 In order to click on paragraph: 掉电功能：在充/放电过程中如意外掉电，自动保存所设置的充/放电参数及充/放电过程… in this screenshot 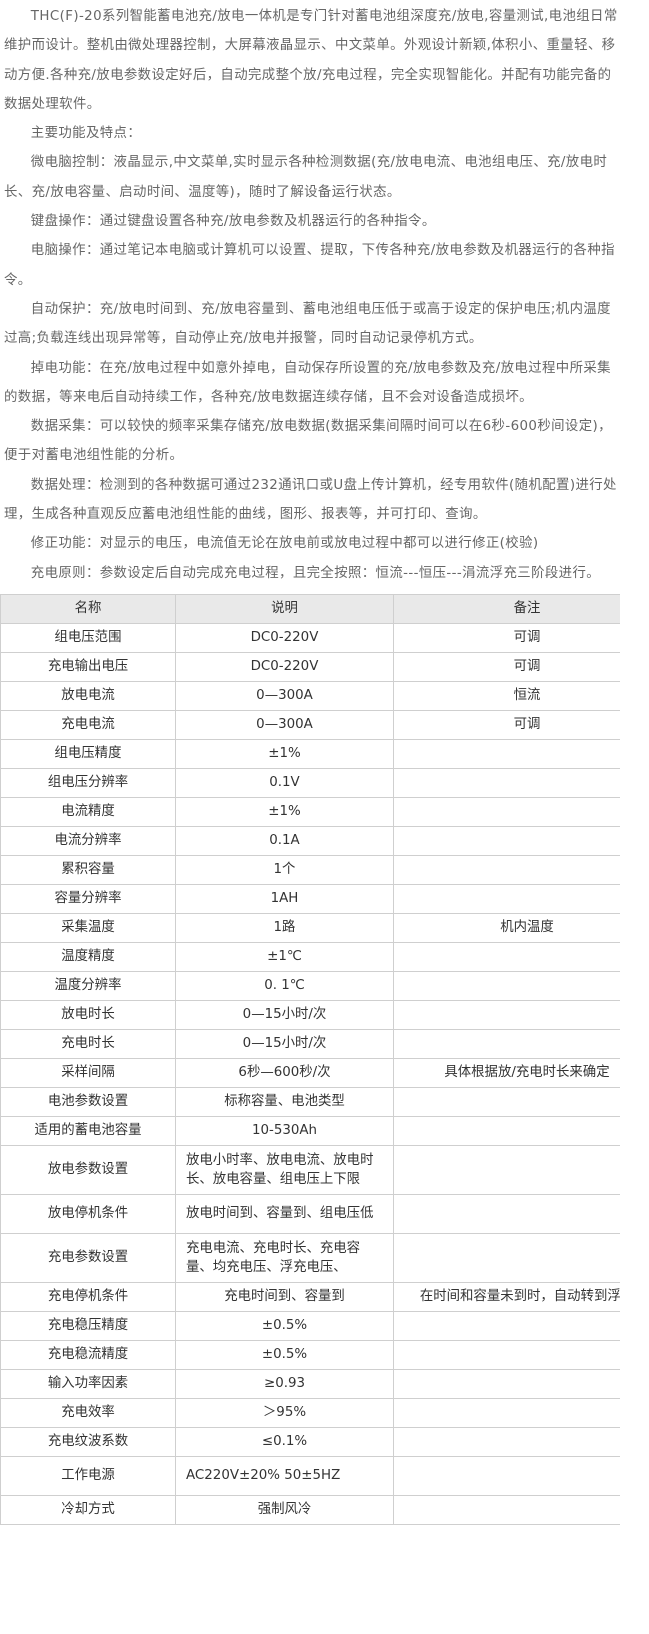, I will do `click(307, 382)`.